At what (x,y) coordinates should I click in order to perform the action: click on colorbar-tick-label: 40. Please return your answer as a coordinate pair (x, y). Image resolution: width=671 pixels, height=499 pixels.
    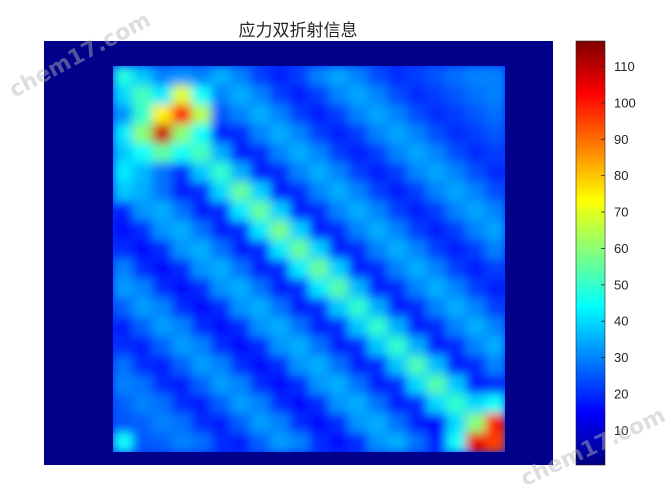
    Looking at the image, I should click on (621, 321).